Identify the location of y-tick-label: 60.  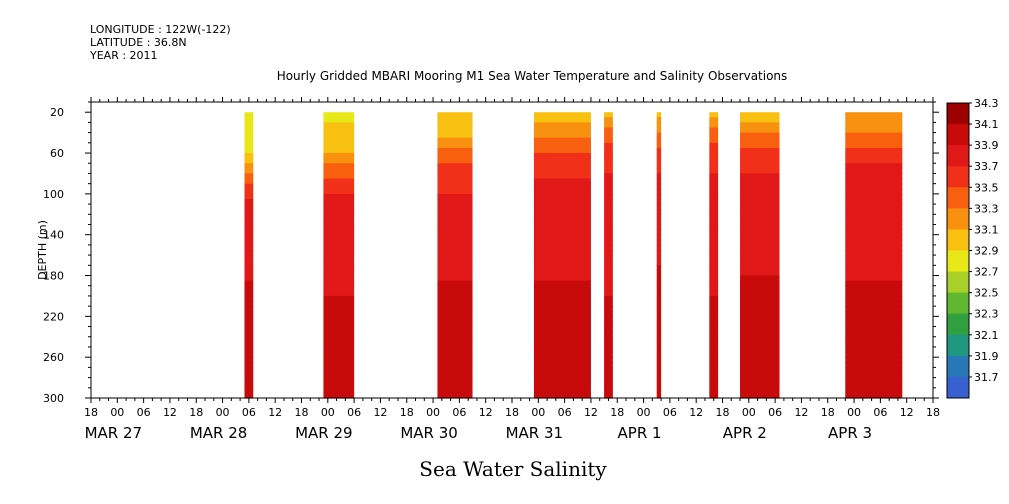
(57, 153).